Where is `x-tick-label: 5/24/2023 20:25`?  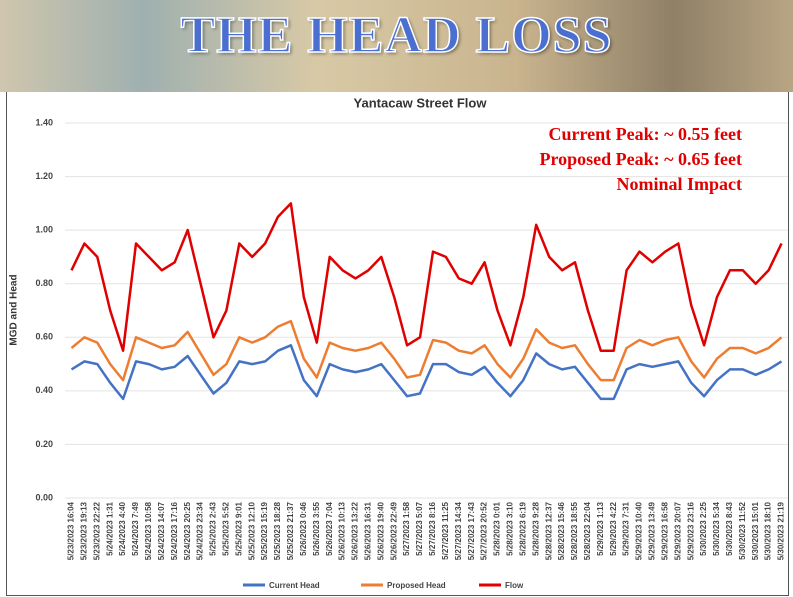
x-tick-label: 5/24/2023 20:25 is located at coordinates (187, 530).